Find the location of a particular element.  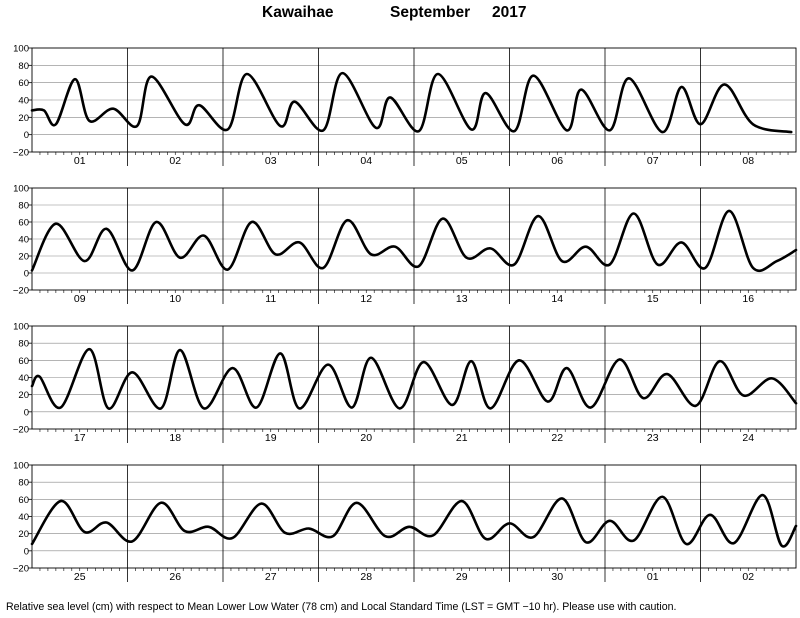

day-label: 26 is located at coordinates (175, 577).